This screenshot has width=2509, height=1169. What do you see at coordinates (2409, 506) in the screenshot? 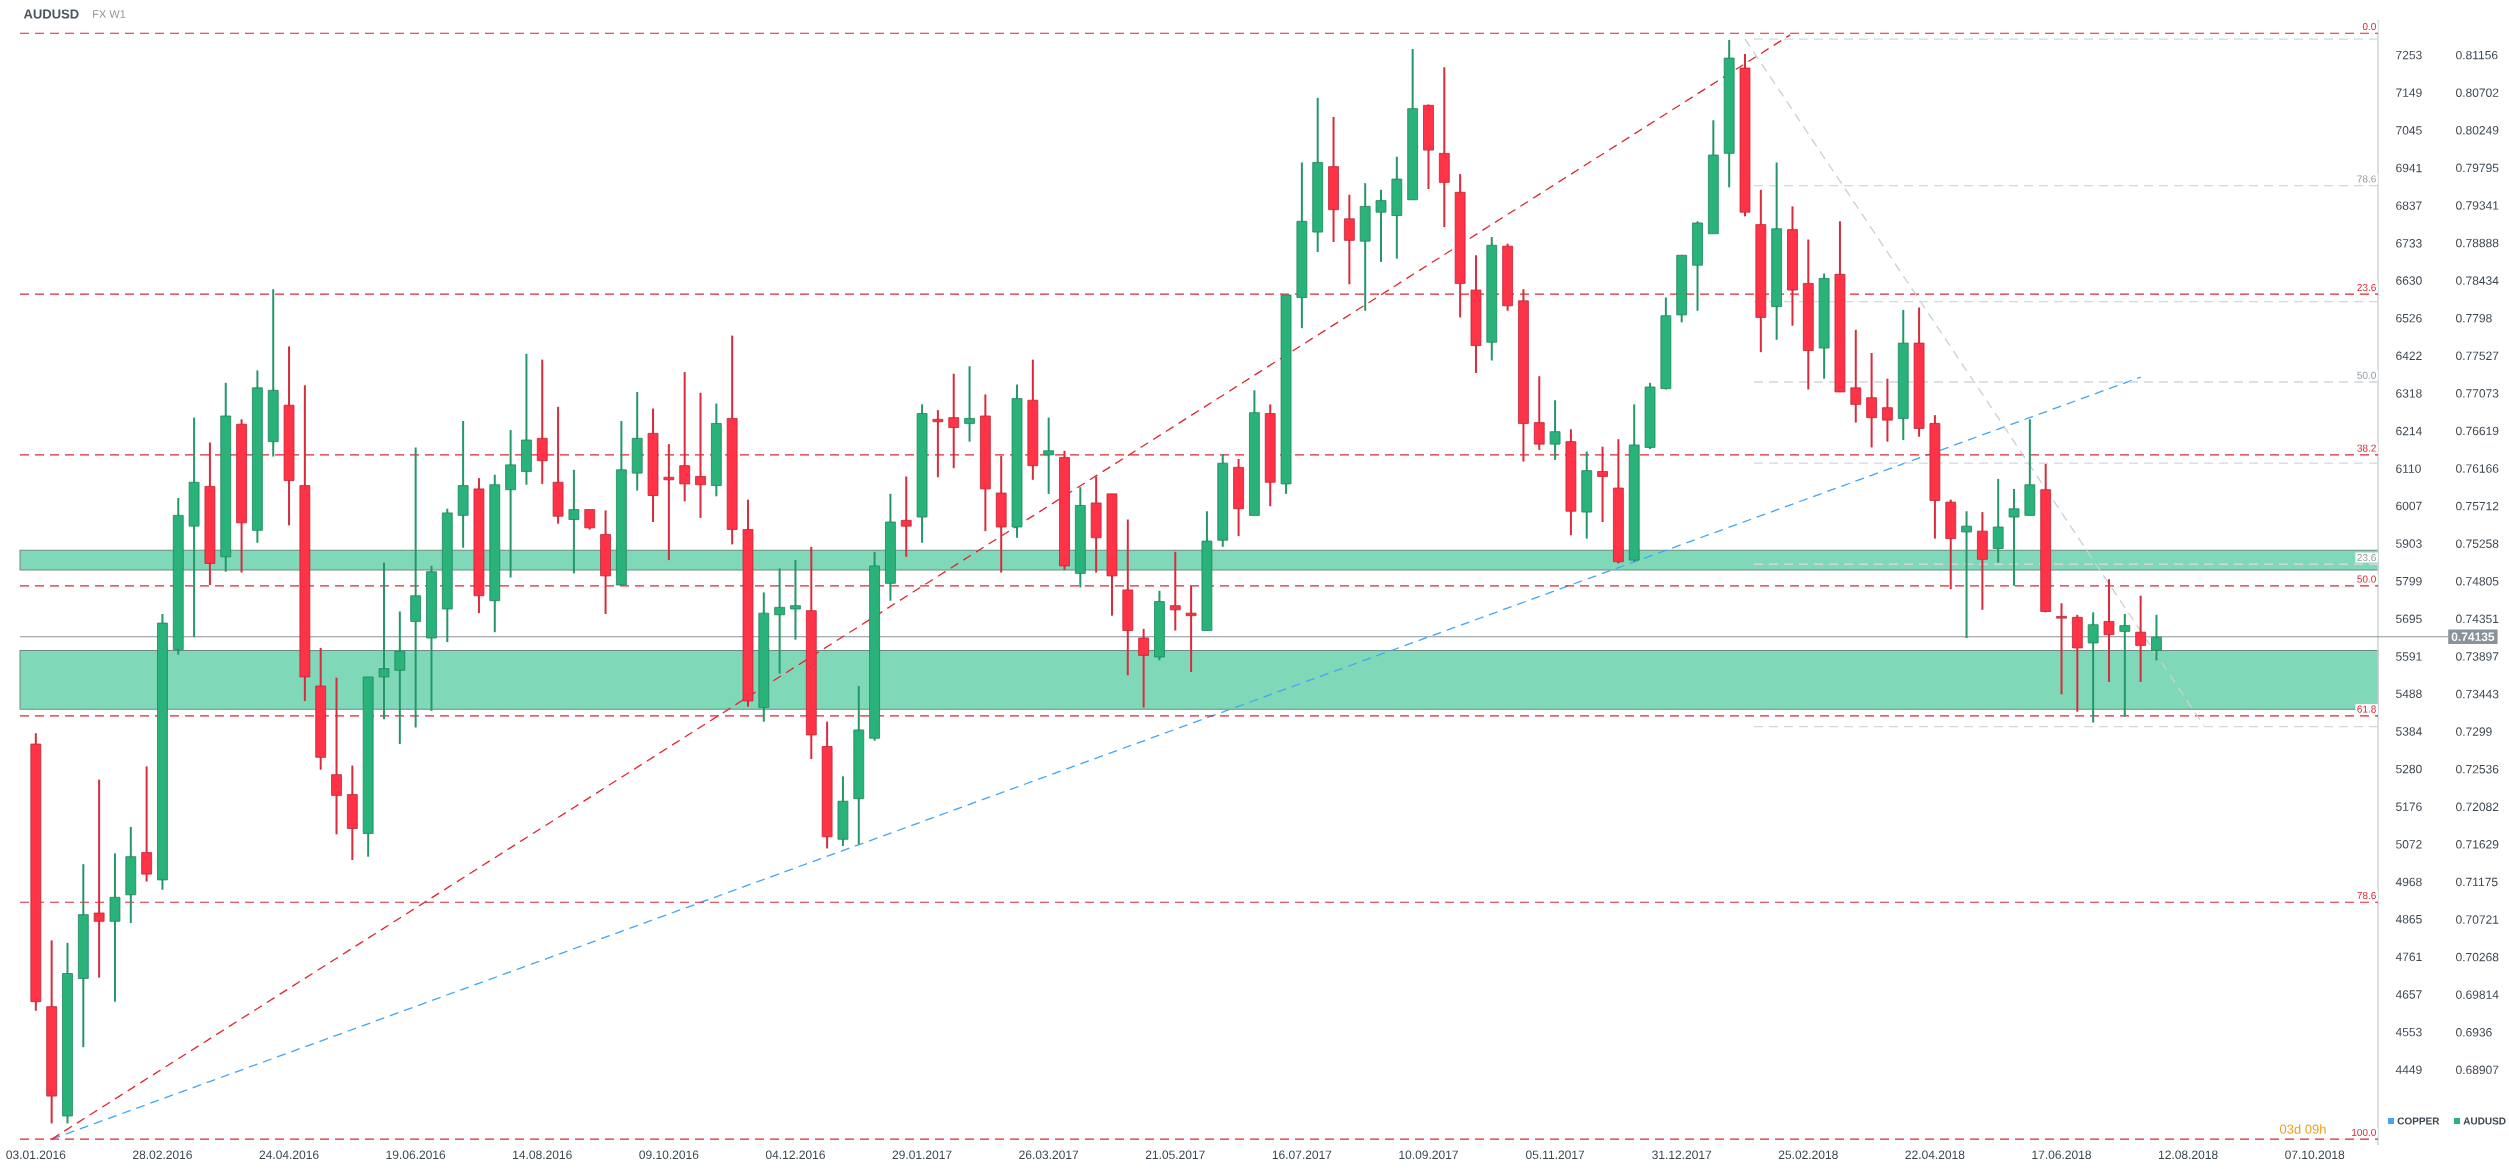
I see `y2-tick-label: 6007` at bounding box center [2409, 506].